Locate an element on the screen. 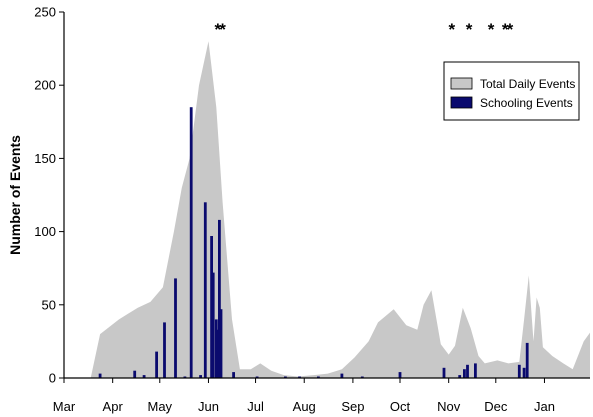 The height and width of the screenshot is (417, 593). y-axis-title: Number of Events is located at coordinates (15, 195).